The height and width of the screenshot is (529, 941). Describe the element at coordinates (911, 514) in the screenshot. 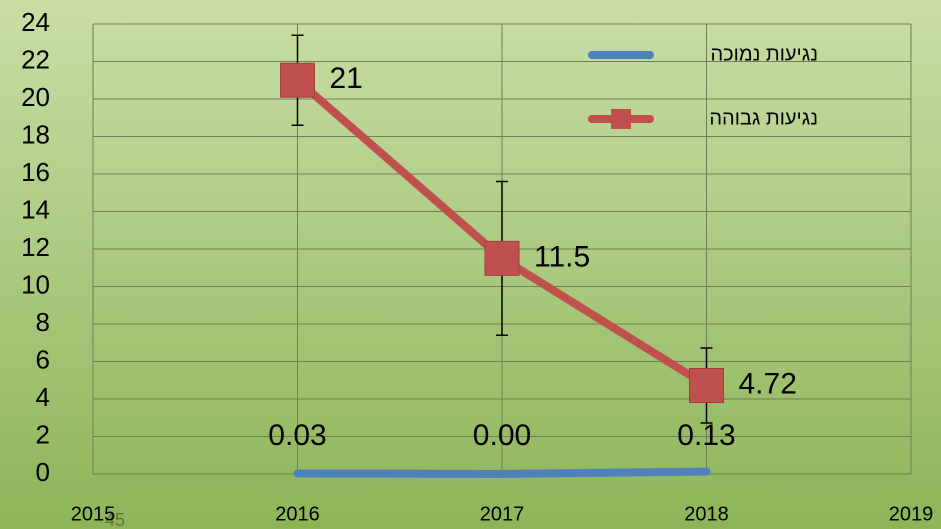

I see `x-tick-label: 2019` at that location.